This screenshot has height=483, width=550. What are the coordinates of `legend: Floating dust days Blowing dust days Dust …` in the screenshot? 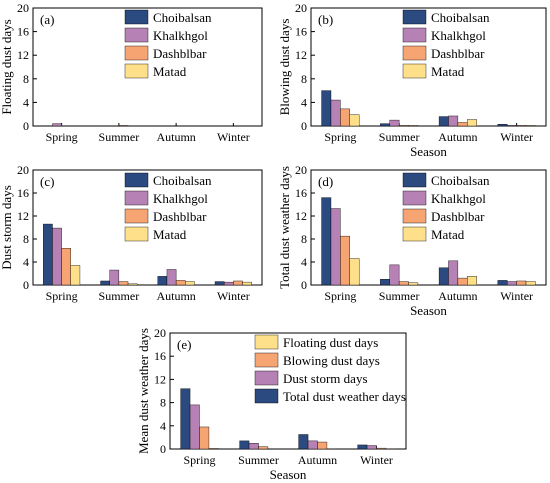 It's located at (330, 369).